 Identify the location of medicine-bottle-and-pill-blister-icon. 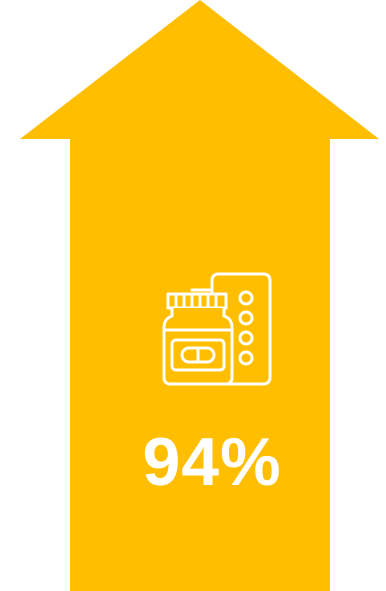
(217, 329).